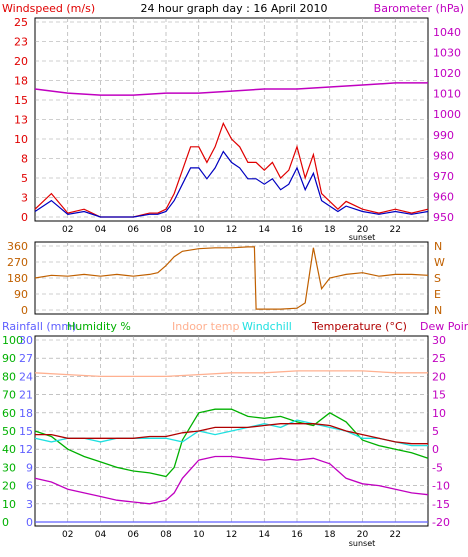  I want to click on barometer-tick-label: 990, so click(443, 135).